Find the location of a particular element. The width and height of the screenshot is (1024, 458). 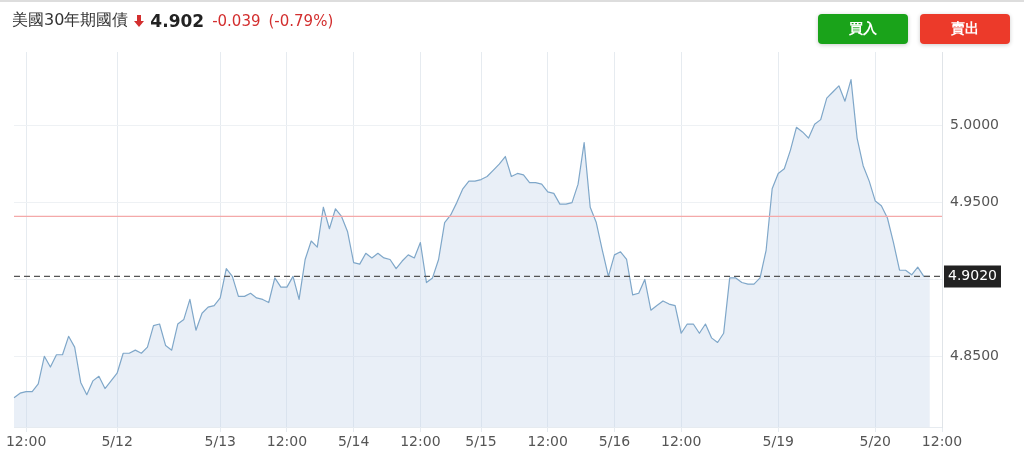

y-tick-label: 5.0000 is located at coordinates (974, 124).